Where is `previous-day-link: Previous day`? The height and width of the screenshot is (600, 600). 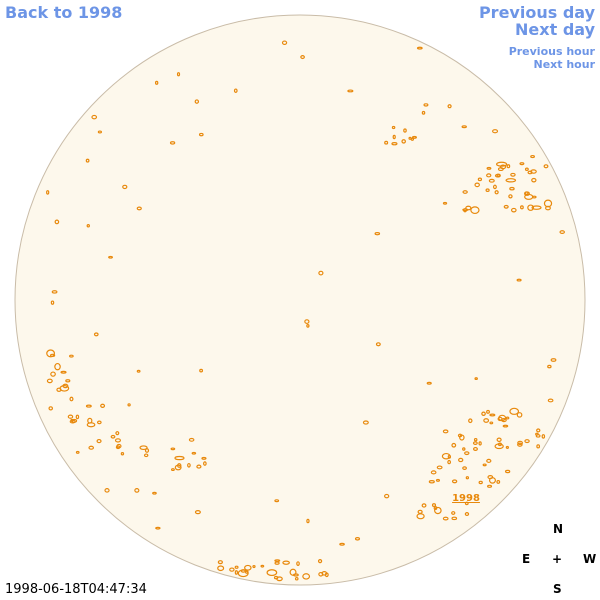 previous-day-link: Previous day is located at coordinates (536, 12).